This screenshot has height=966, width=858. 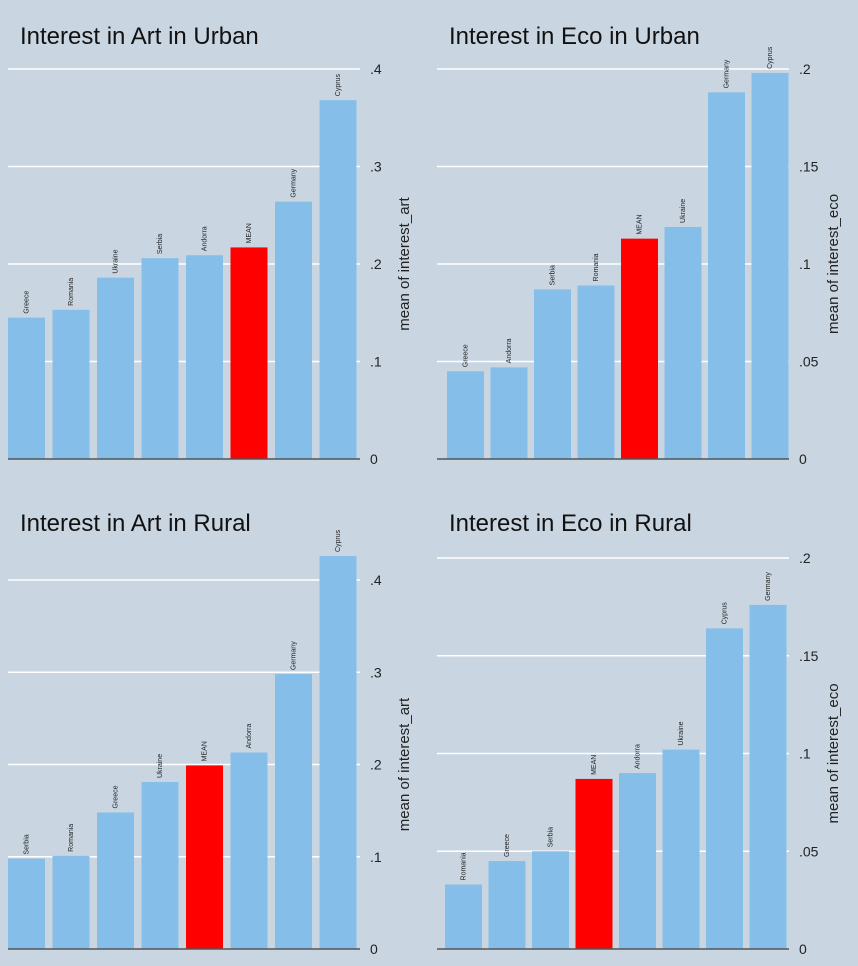 I want to click on chart-title: Interest in Art in Urban, so click(x=139, y=36).